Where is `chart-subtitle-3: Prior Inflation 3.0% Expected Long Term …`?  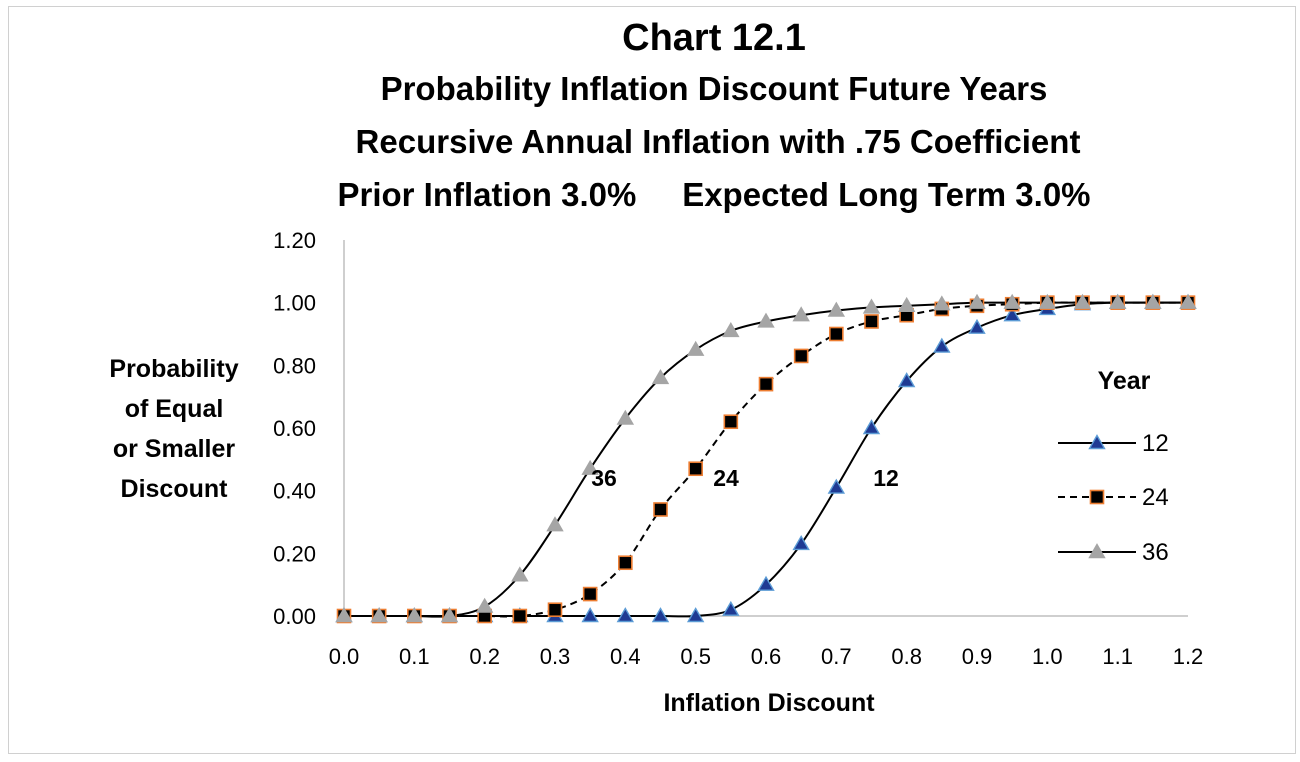
chart-subtitle-3: Prior Inflation 3.0% Expected Long Term … is located at coordinates (713, 194).